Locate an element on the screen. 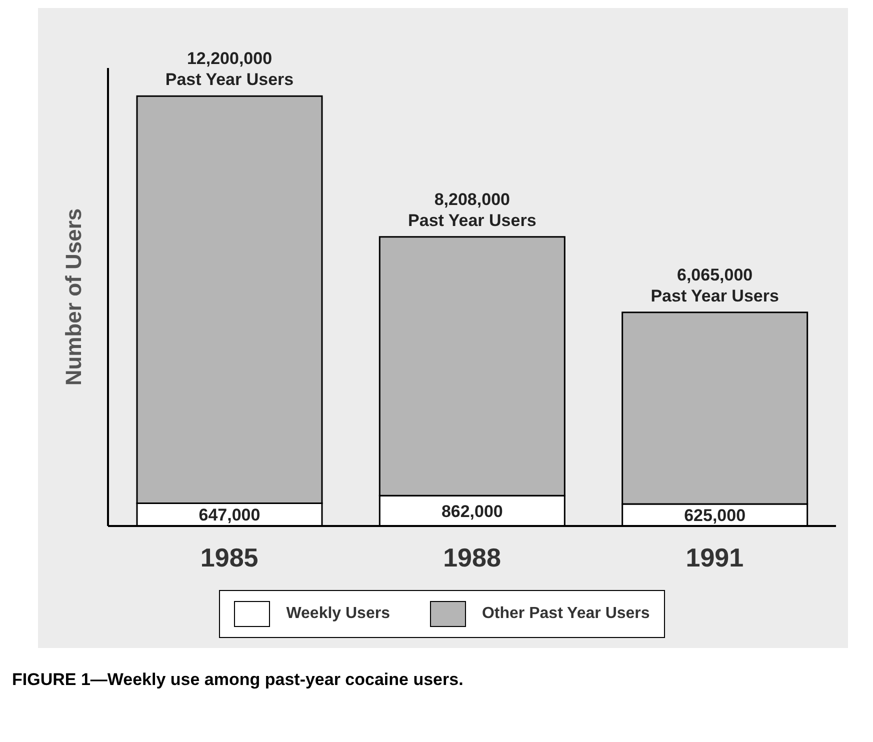 This screenshot has width=873, height=742. x-tick-label: 1988 is located at coordinates (472, 557).